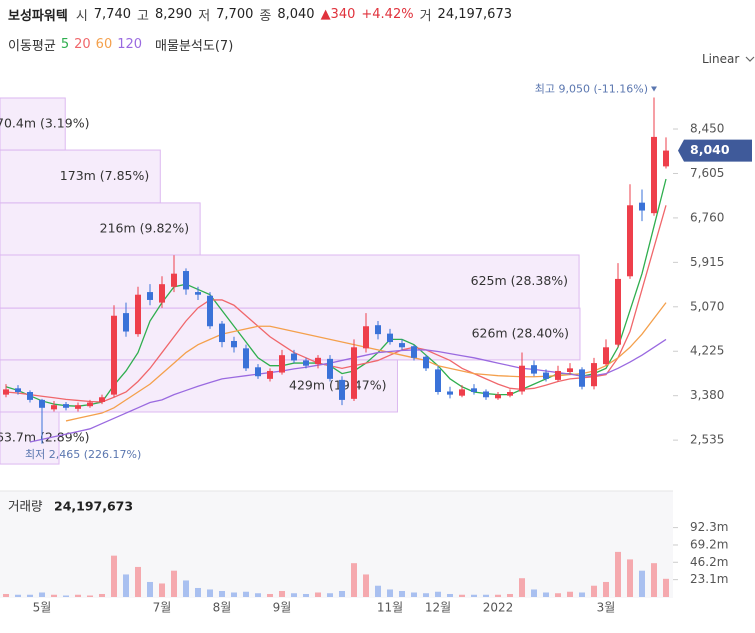 The height and width of the screenshot is (633, 755). I want to click on legend-entry: 60, so click(104, 44).